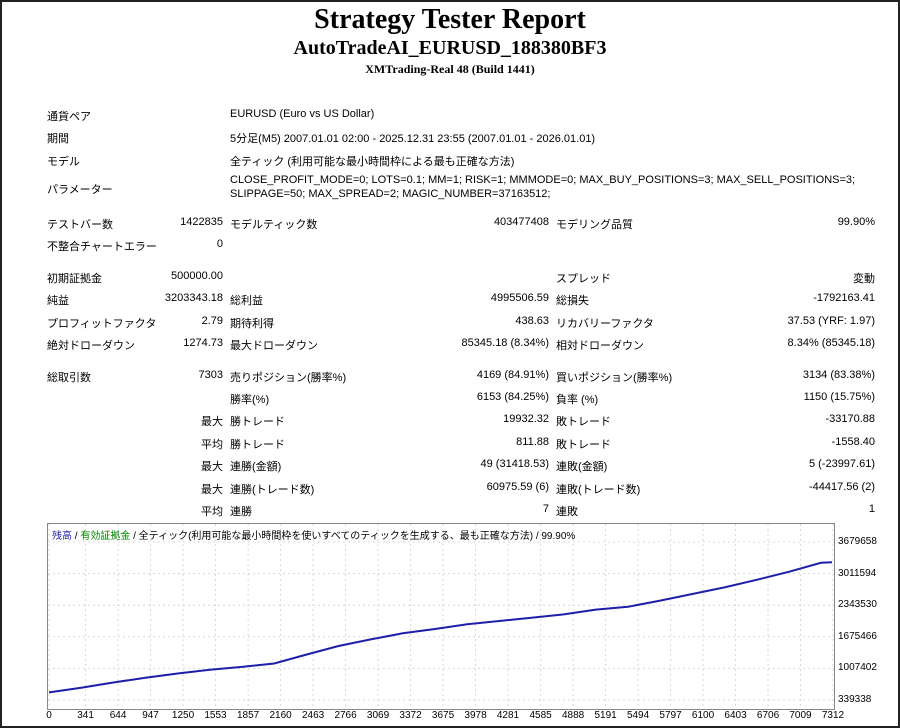  I want to click on max-cons-profit-value: 60975.59 (6), so click(517, 487).